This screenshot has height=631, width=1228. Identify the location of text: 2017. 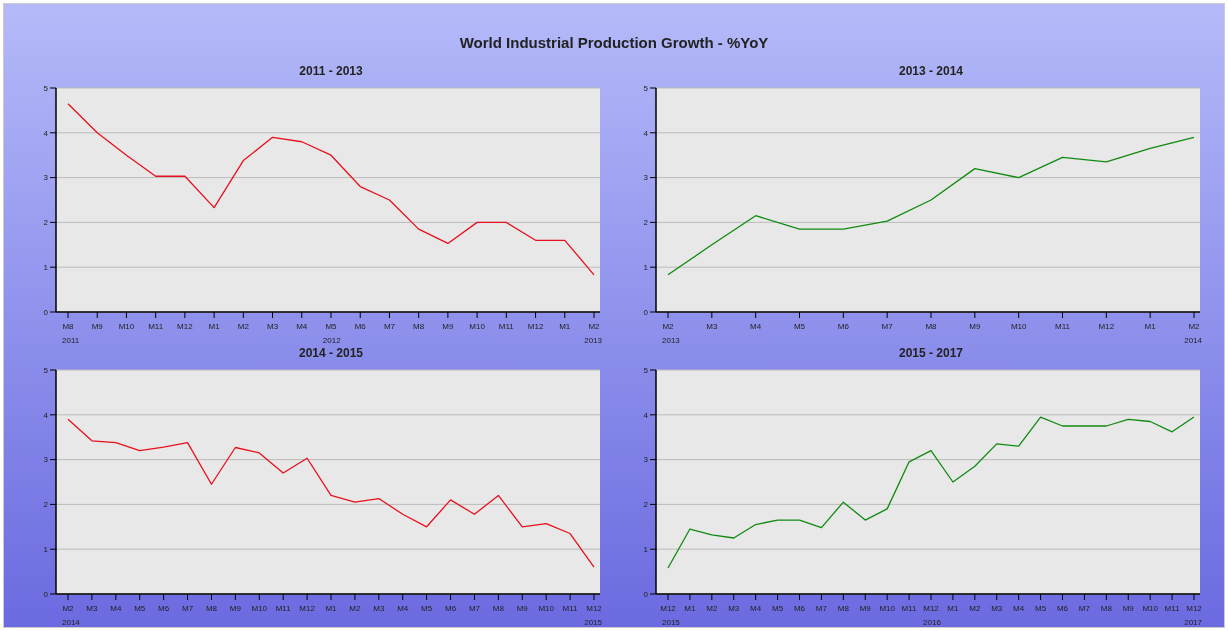
(1193, 622).